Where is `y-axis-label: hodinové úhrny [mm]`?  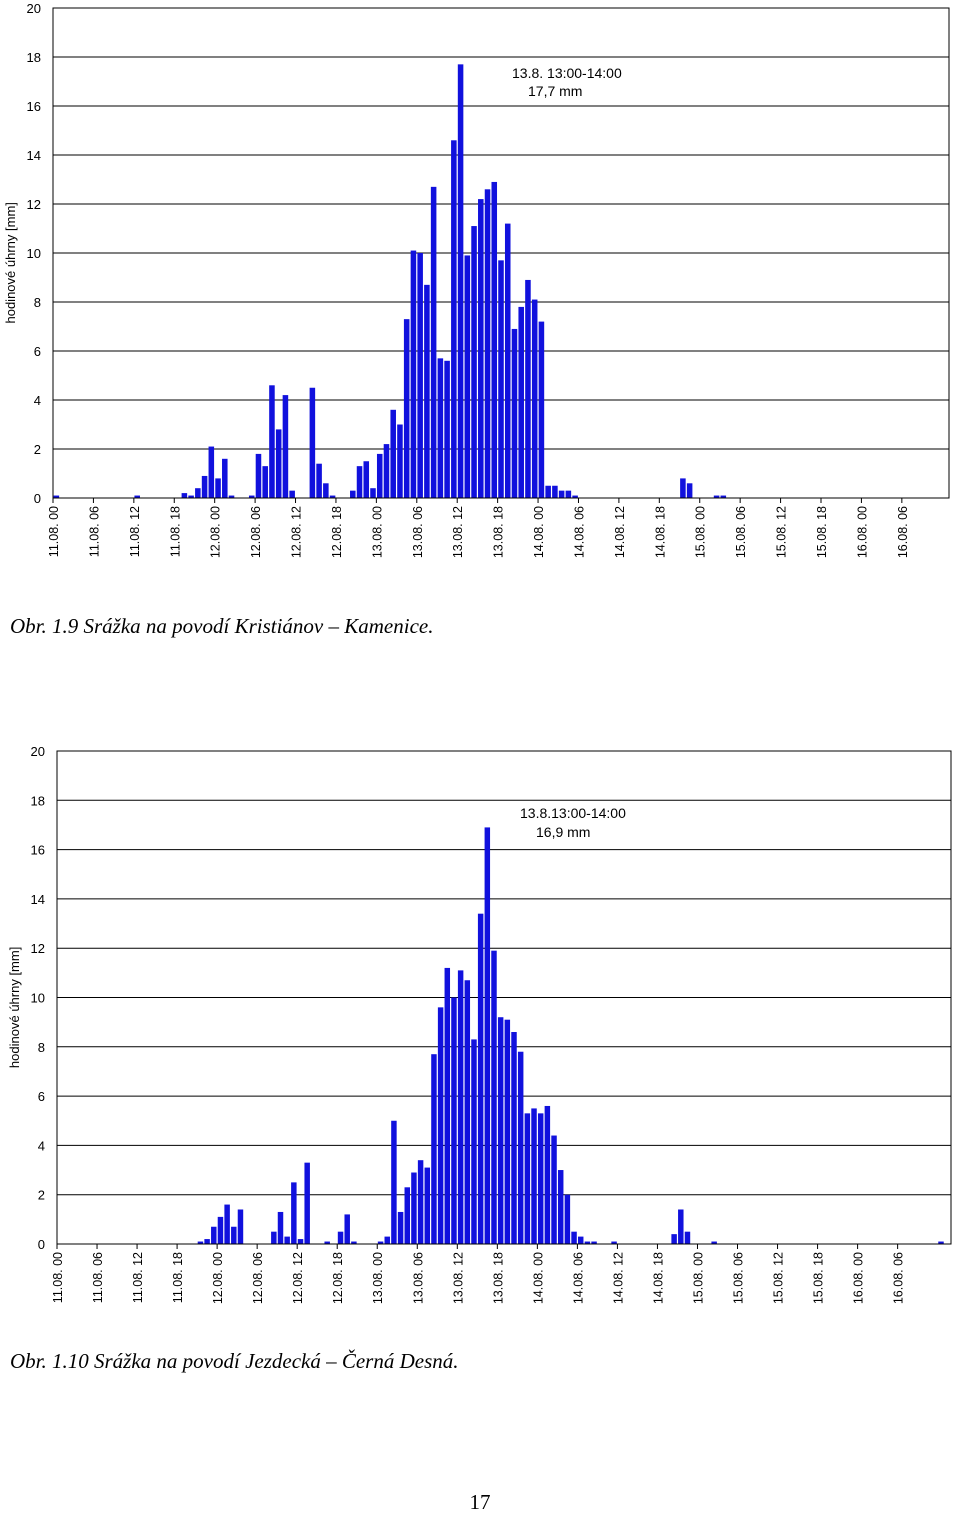 y-axis-label: hodinové úhrny [mm] is located at coordinates (10, 262).